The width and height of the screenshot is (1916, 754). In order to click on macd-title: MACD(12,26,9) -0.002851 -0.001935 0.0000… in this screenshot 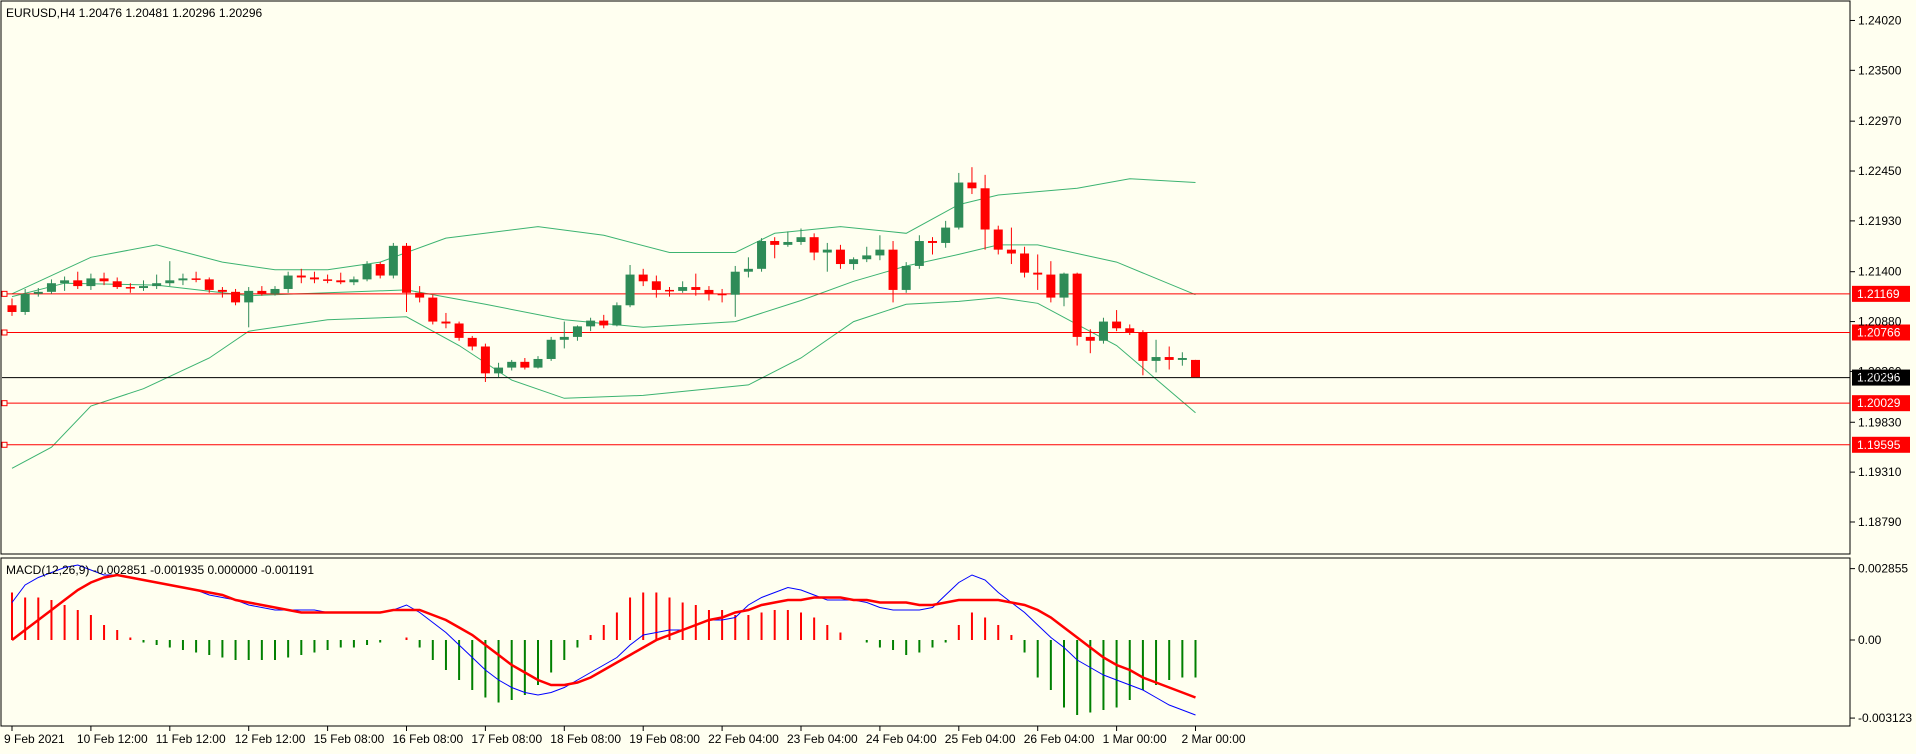, I will do `click(160, 570)`.